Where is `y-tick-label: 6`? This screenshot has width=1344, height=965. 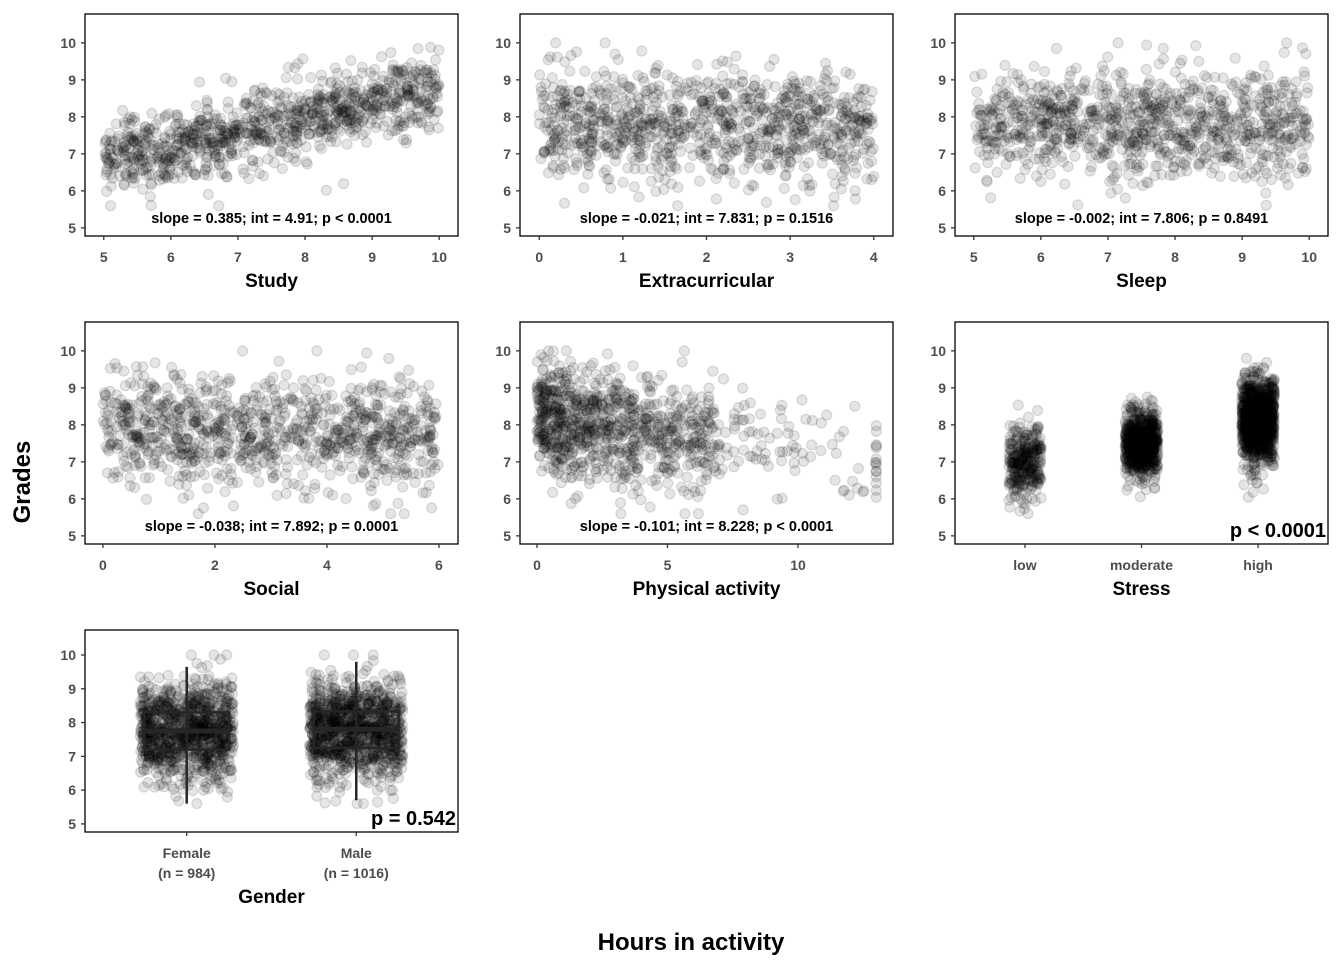
y-tick-label: 6 is located at coordinates (72, 499).